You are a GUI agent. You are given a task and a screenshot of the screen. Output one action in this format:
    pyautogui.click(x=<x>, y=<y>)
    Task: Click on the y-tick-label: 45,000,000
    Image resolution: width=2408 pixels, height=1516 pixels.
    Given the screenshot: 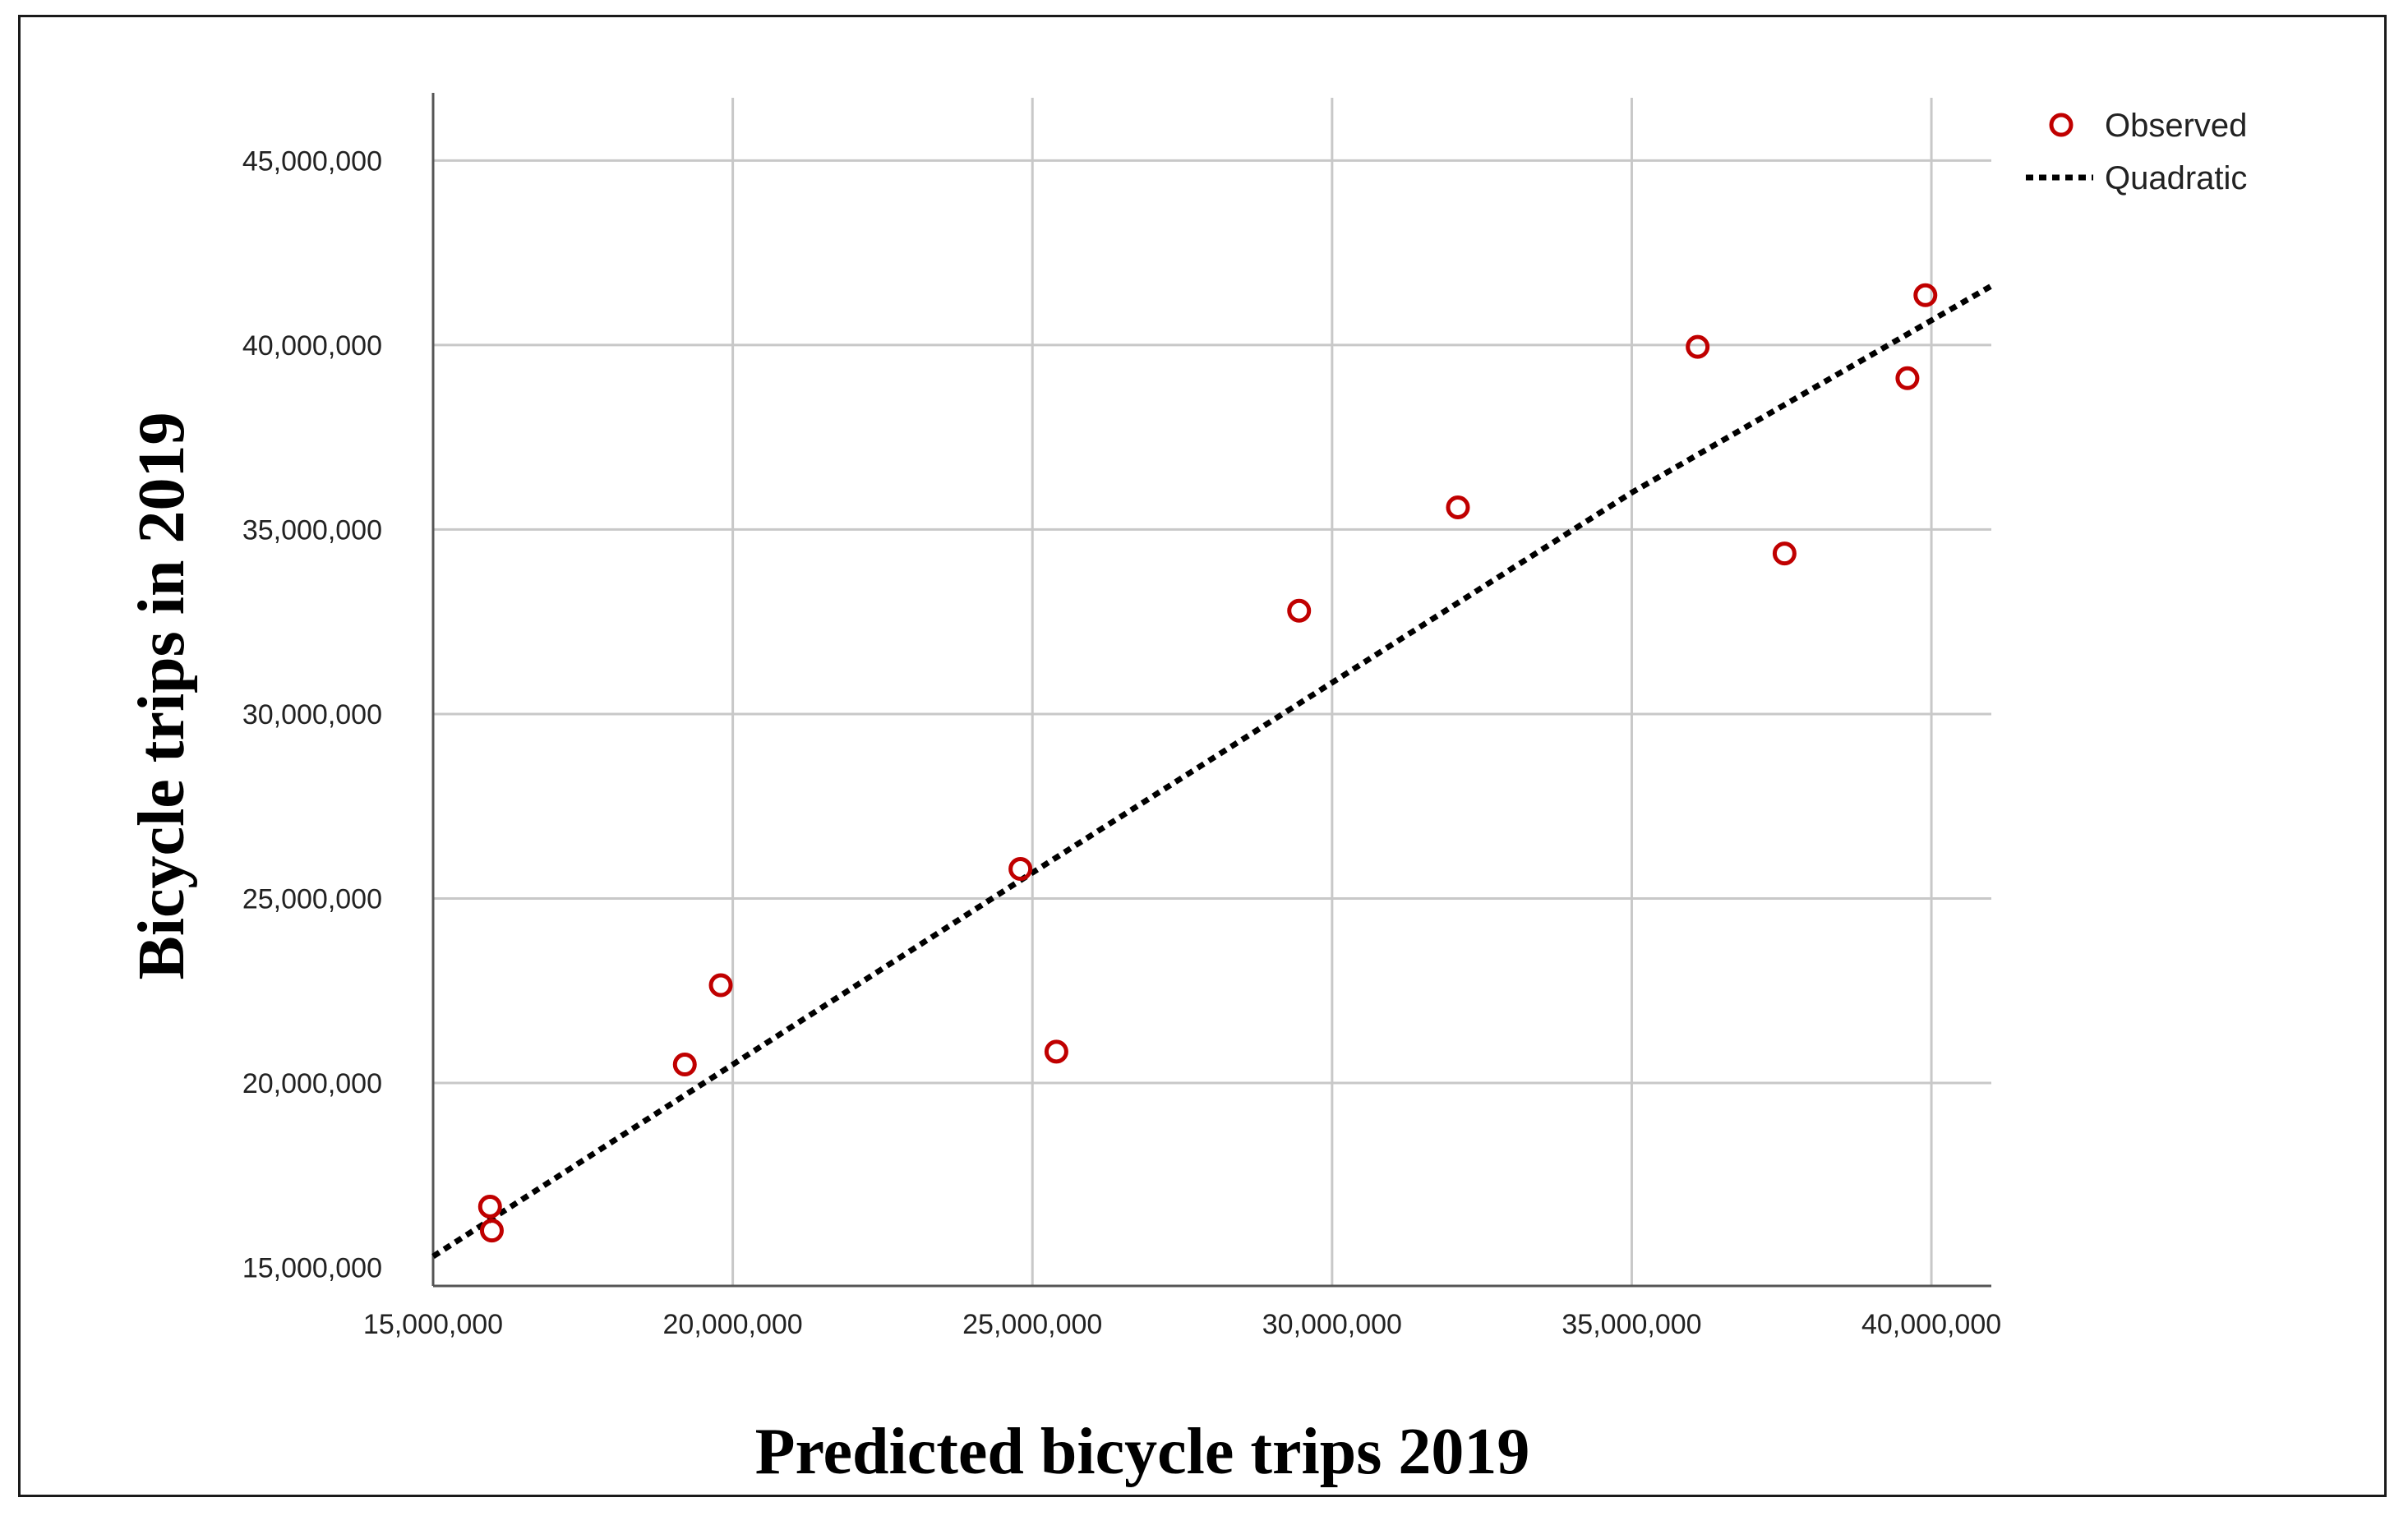 What is the action you would take?
    pyautogui.click(x=312, y=161)
    